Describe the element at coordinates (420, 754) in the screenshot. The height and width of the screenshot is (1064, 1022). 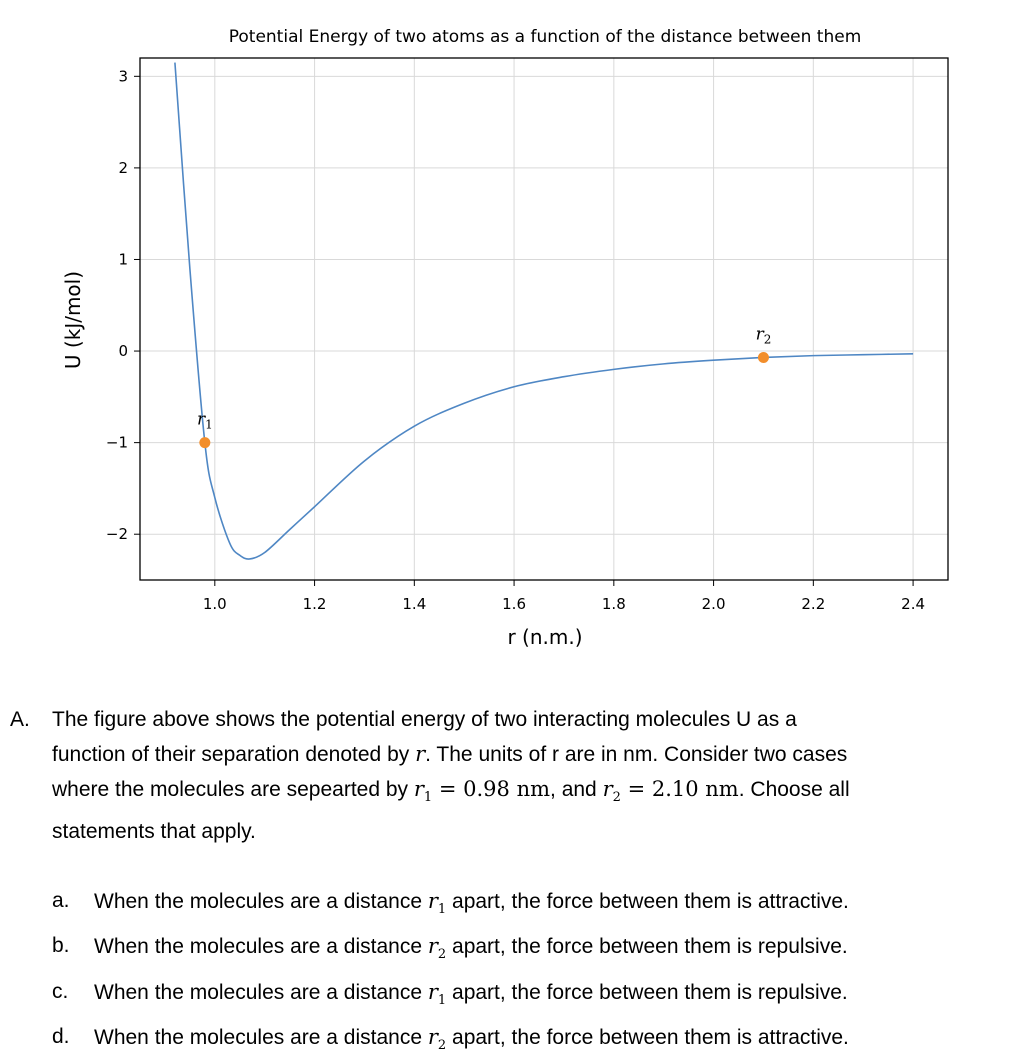
I see `var-r: r` at that location.